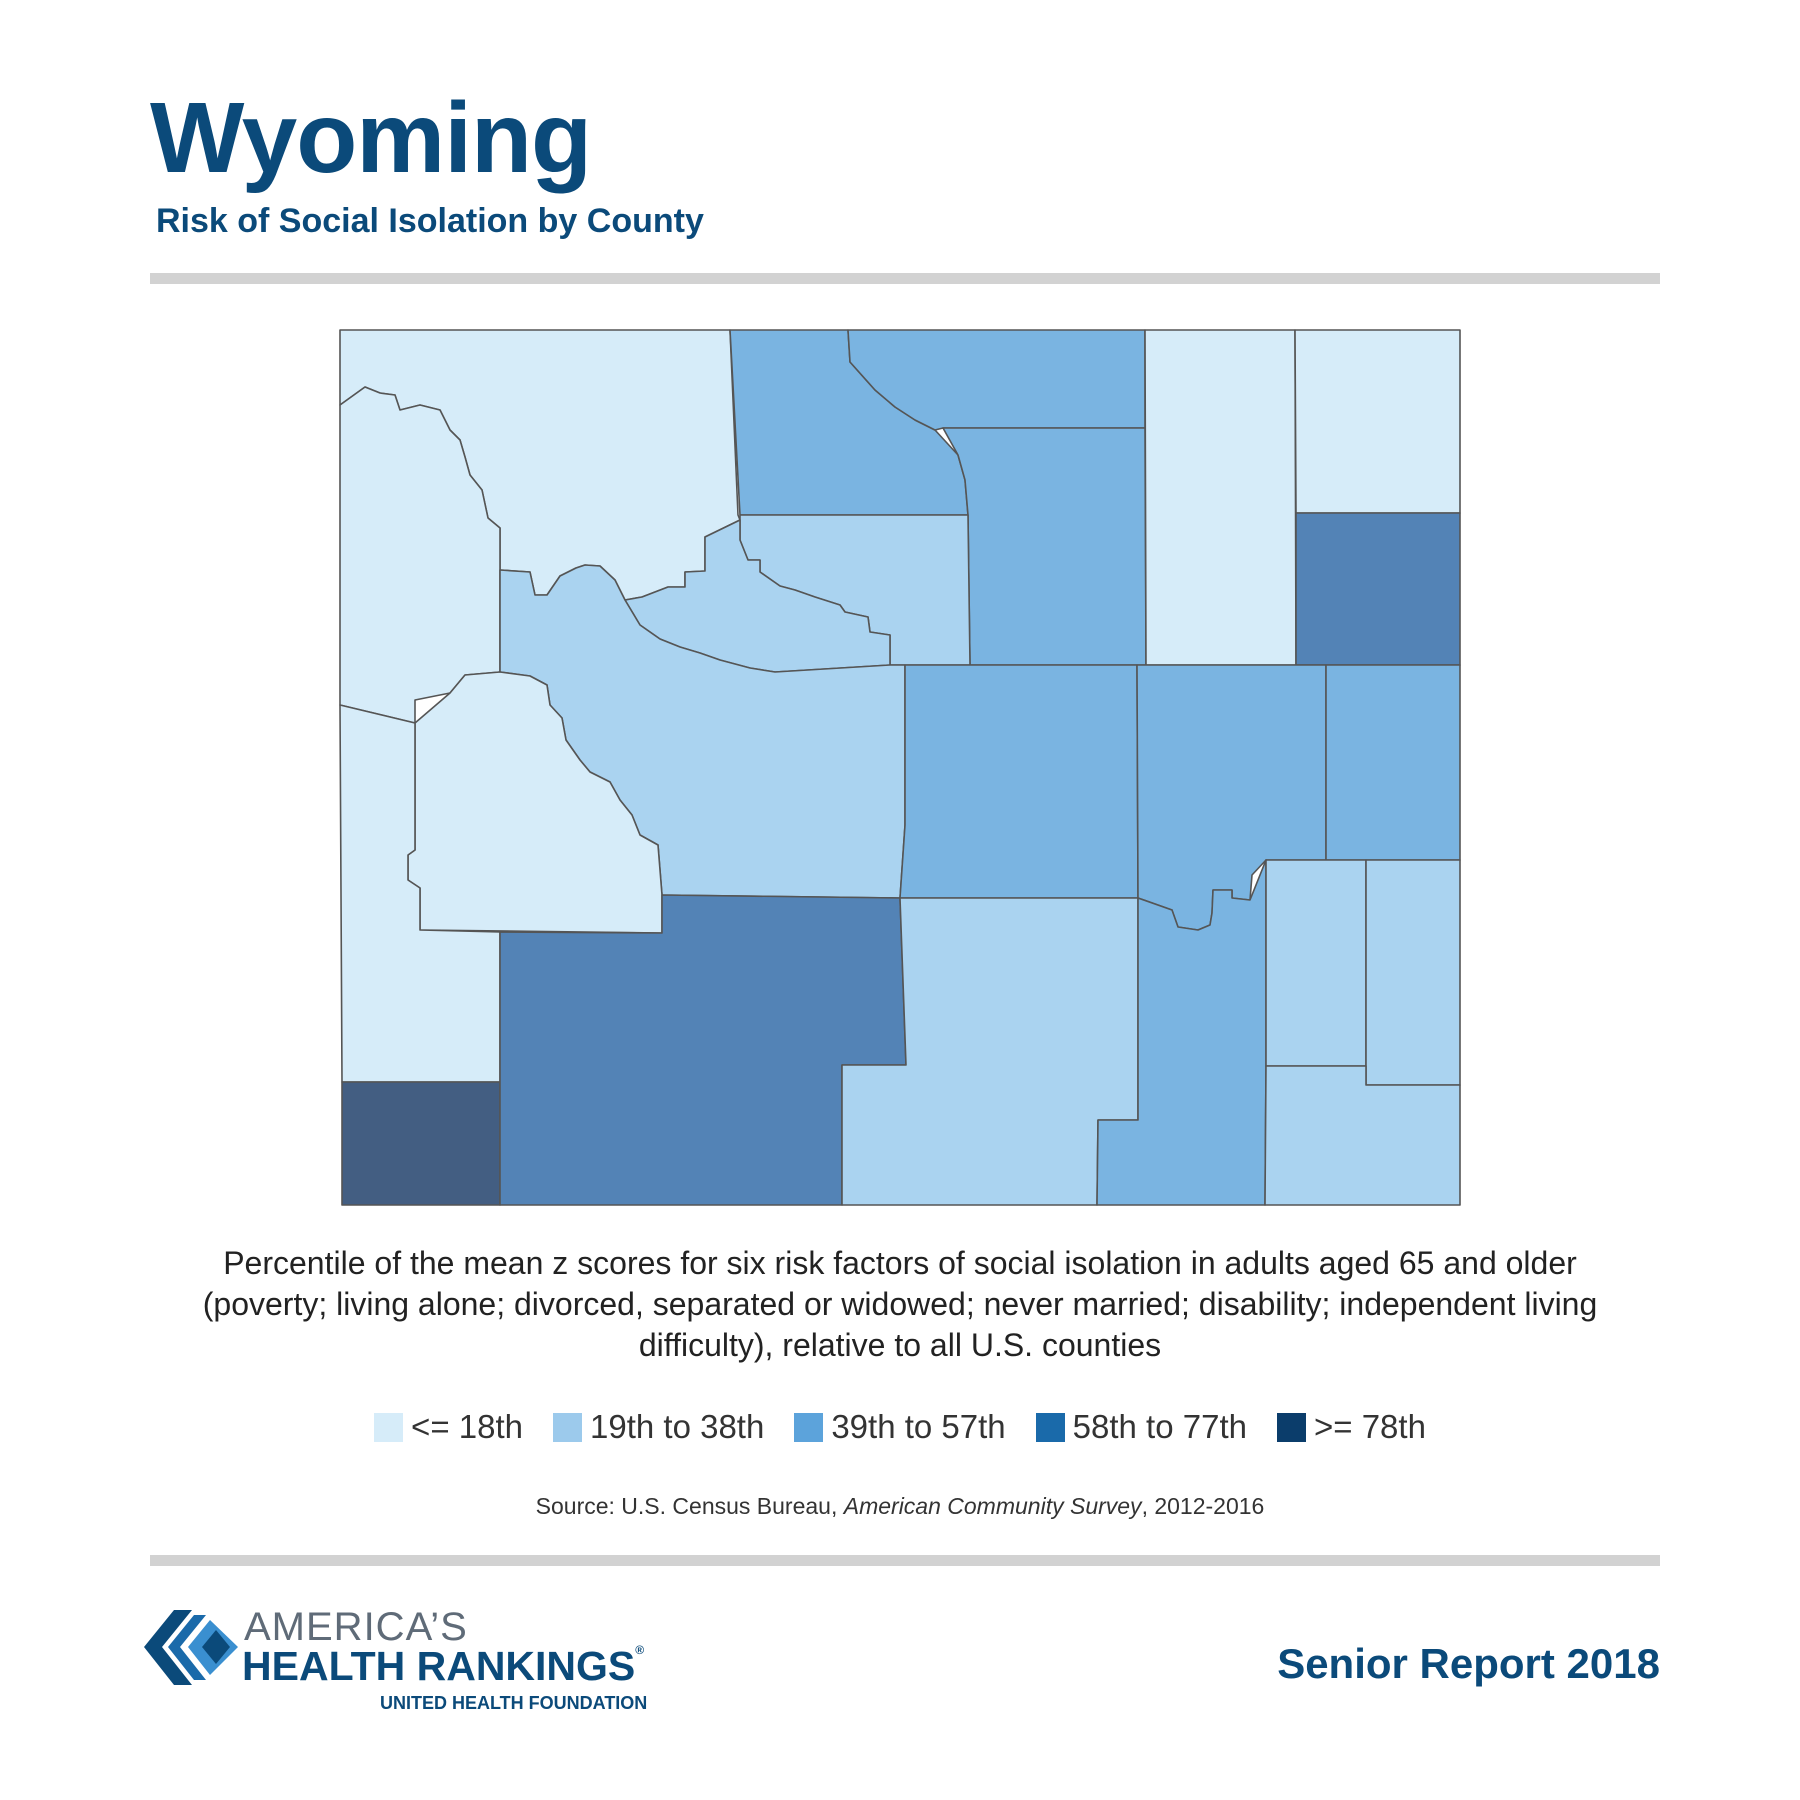 The height and width of the screenshot is (1800, 1800). I want to click on report-name: Senior Report 2018, so click(1468, 1663).